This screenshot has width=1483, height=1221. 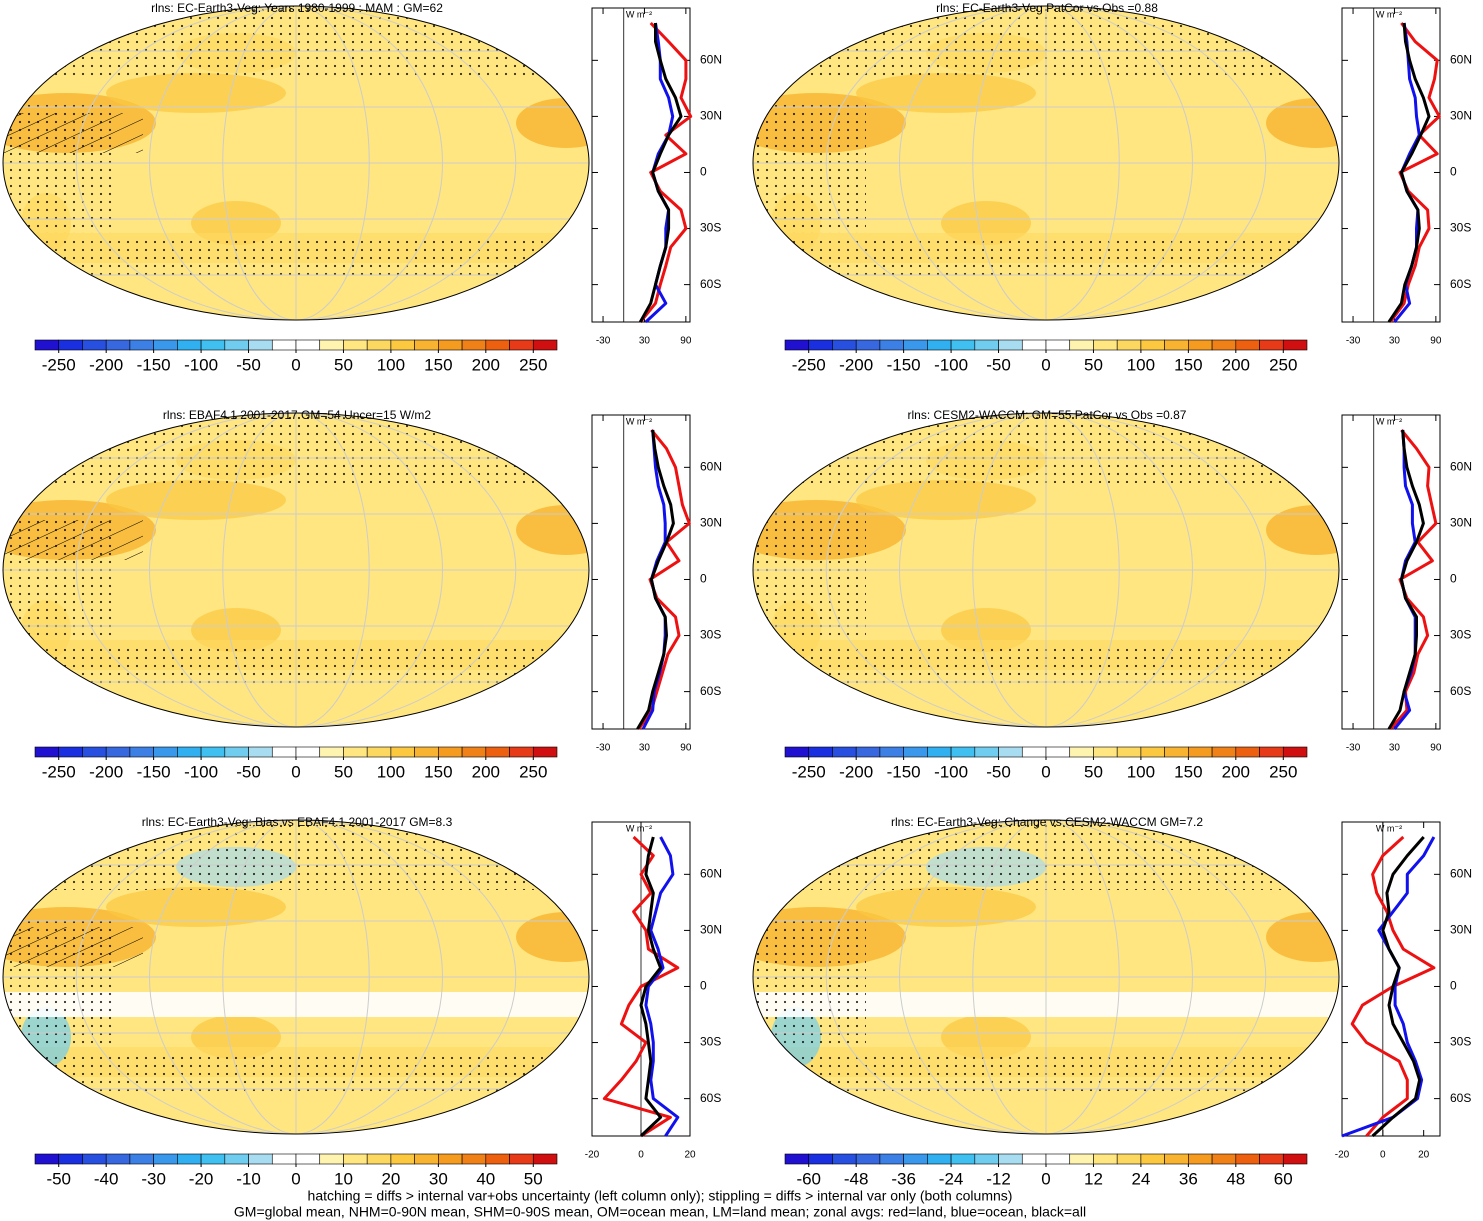 I want to click on colorbar-label: -100, so click(x=201, y=364).